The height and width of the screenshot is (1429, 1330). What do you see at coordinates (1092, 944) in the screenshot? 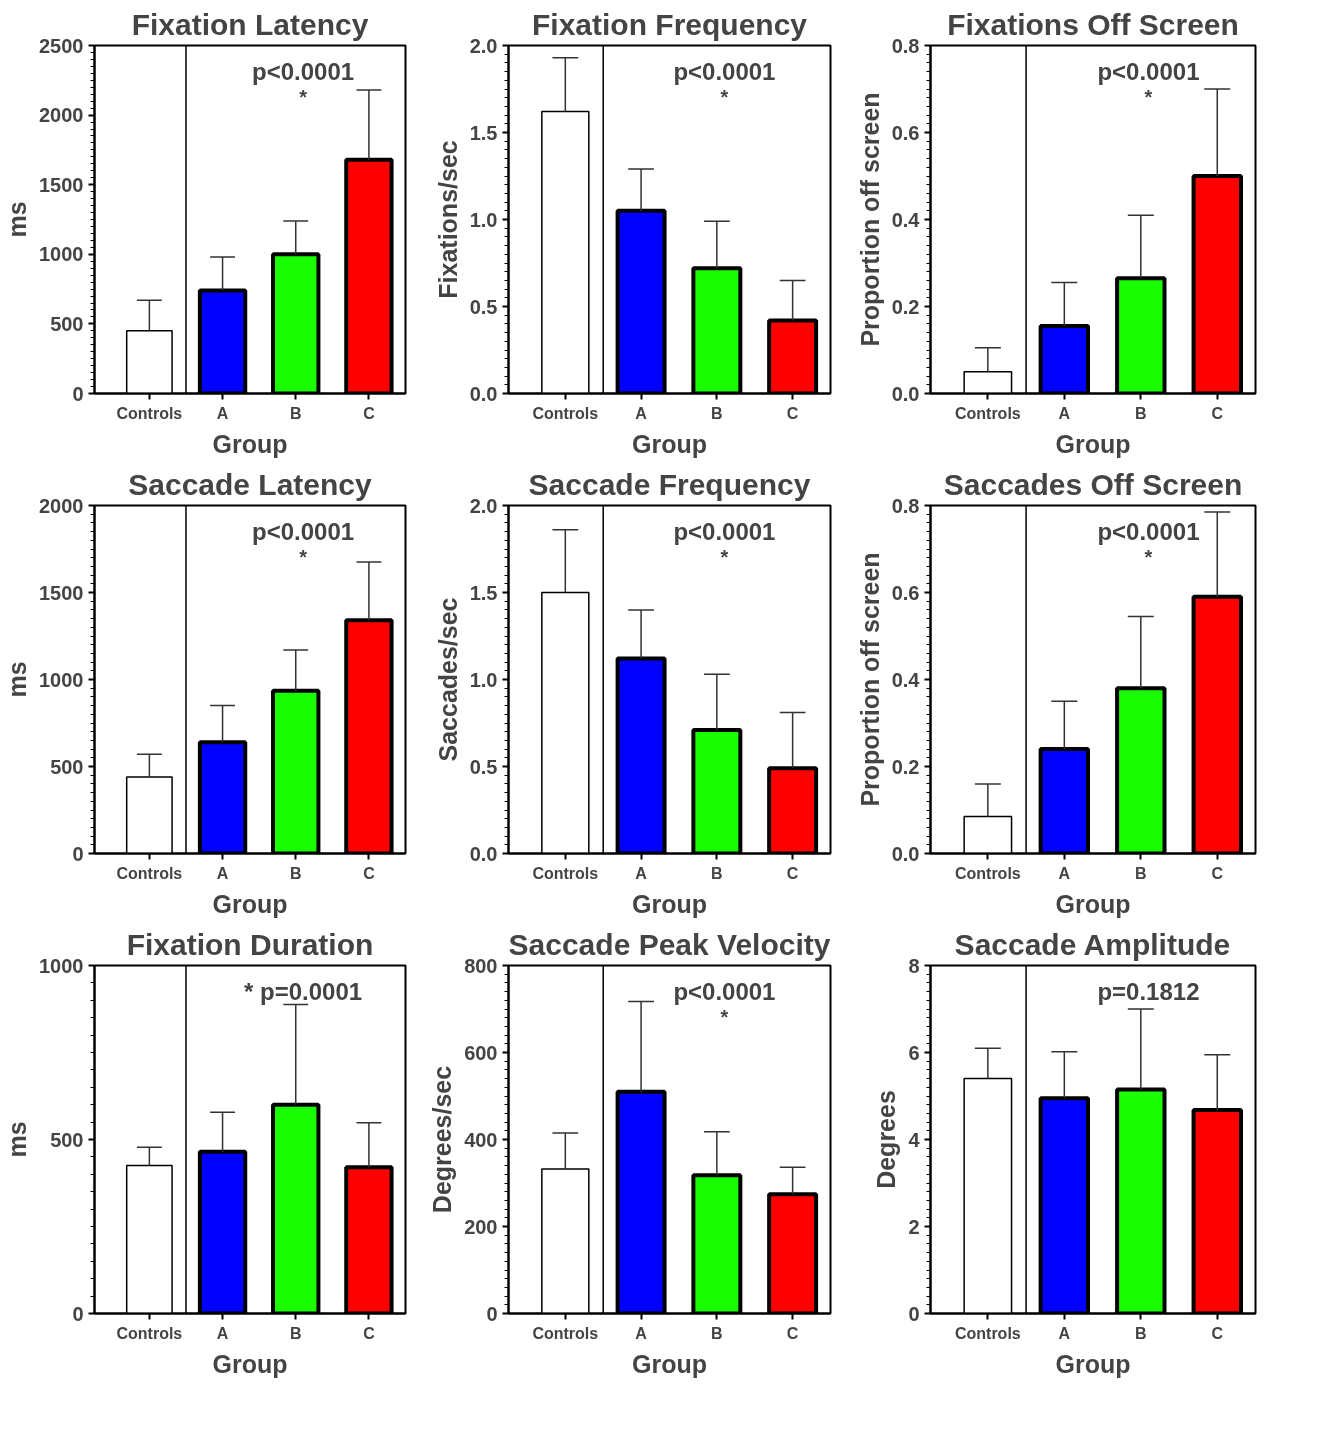
I see `chart-title: Saccade Amplitude` at bounding box center [1092, 944].